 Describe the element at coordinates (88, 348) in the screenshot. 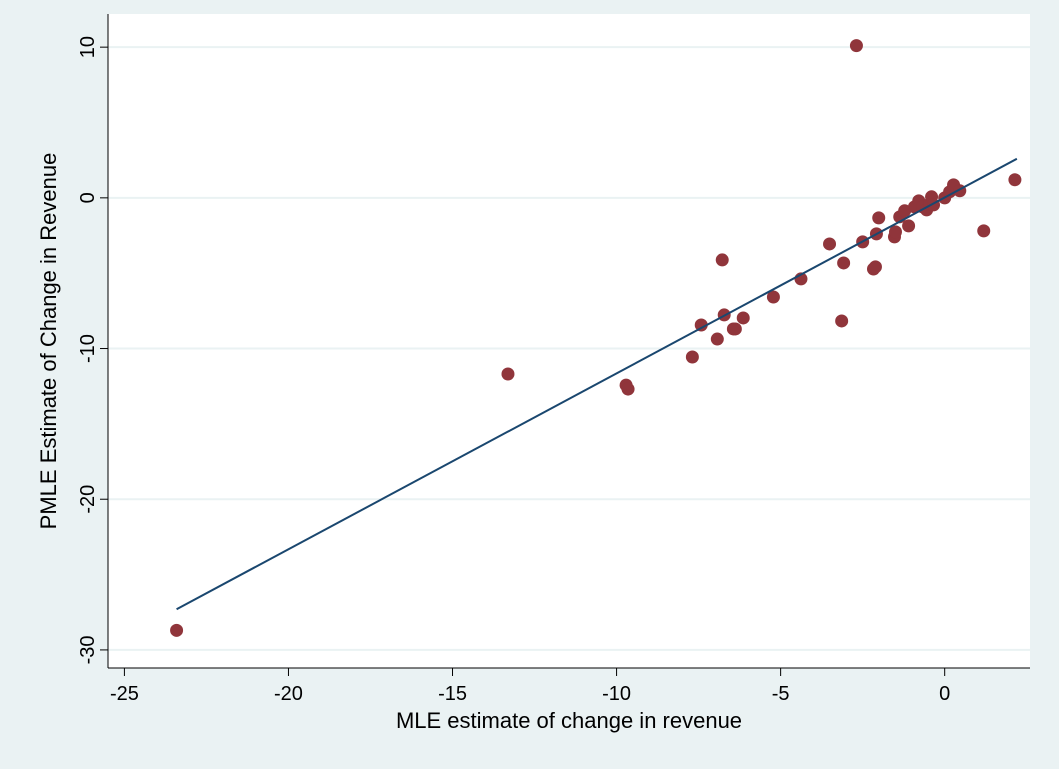

I see `y-tick-label: -10` at that location.